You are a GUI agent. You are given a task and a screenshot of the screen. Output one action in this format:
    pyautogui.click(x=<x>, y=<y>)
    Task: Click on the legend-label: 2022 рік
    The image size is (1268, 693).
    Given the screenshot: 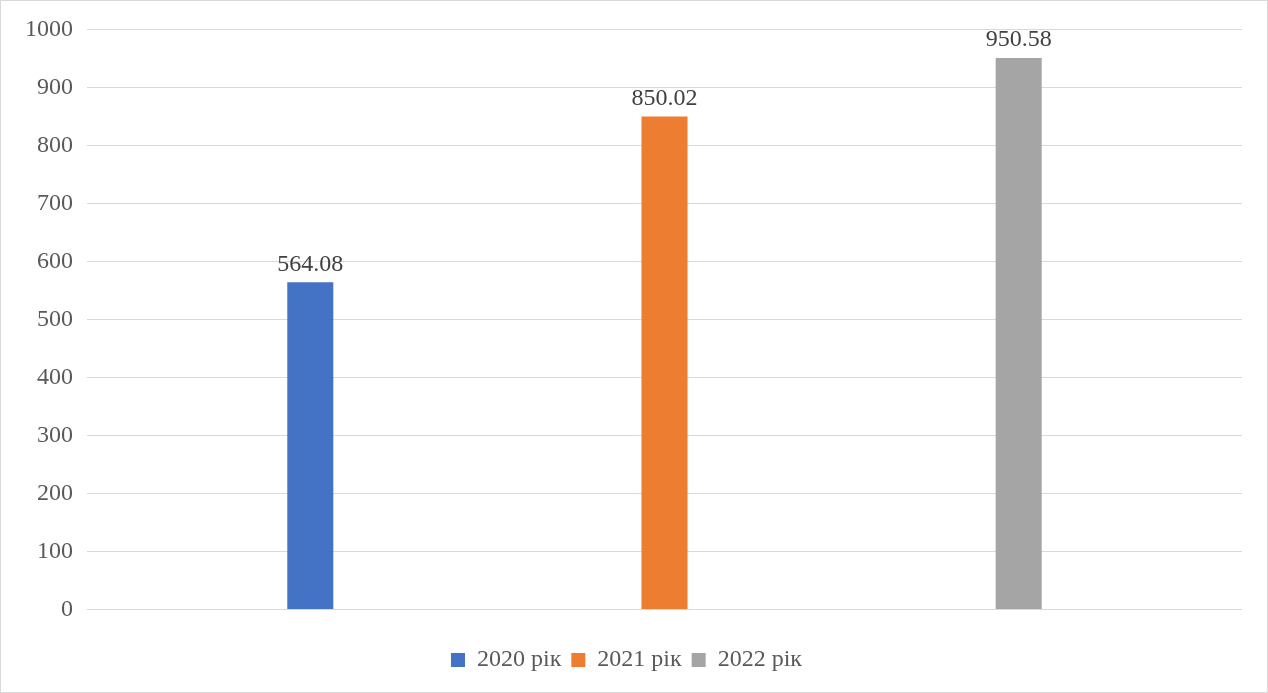 What is the action you would take?
    pyautogui.click(x=760, y=658)
    